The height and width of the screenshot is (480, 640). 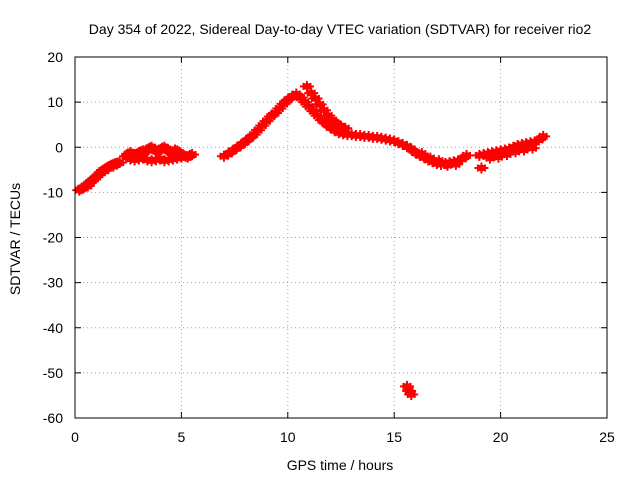 I want to click on y-tick-label: -20, so click(x=53, y=238).